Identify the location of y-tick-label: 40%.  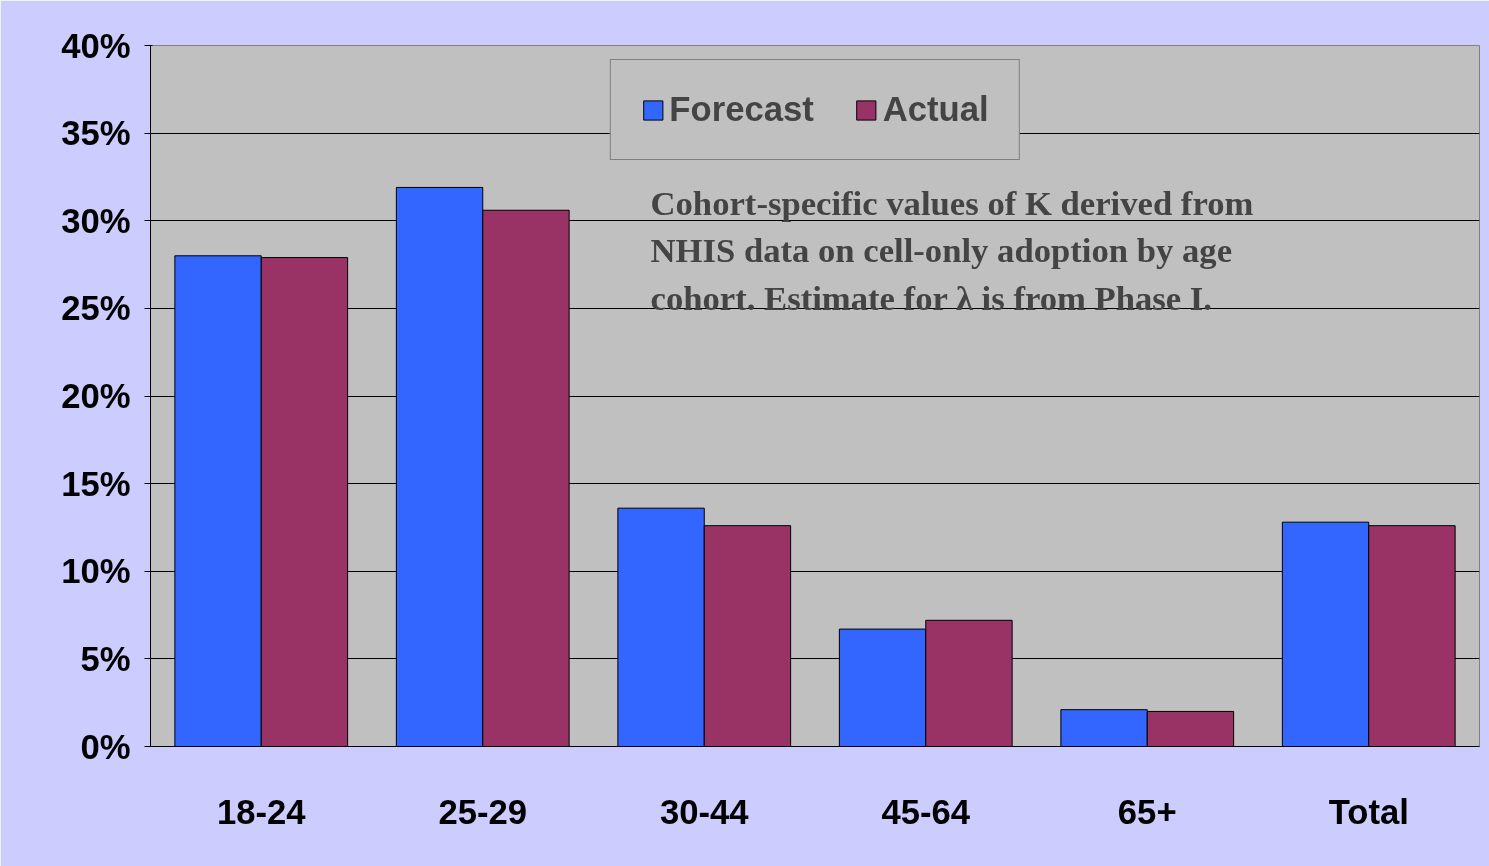
(96, 45).